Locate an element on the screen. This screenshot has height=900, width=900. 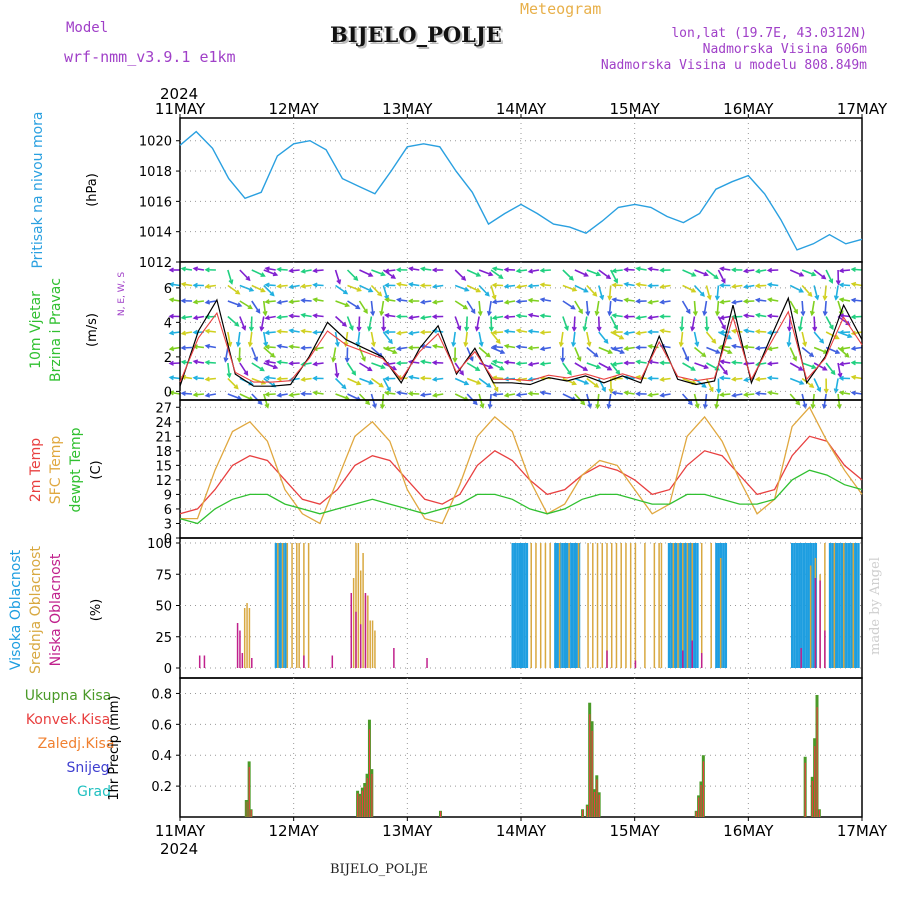
bottom-xtick-label: 13MAY is located at coordinates (407, 831).